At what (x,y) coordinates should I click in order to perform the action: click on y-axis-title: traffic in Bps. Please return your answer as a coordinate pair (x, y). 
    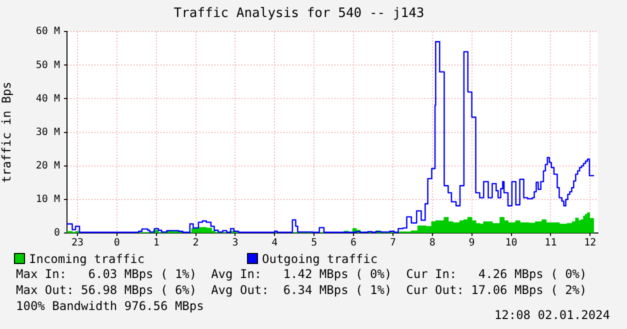
    Looking at the image, I should click on (7, 132).